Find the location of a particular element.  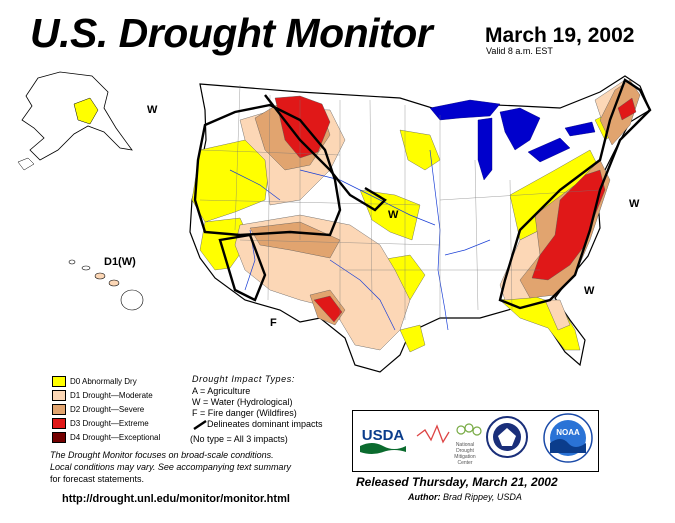

legend-item-d1: D1 Drought—Moderate is located at coordinates (102, 395).